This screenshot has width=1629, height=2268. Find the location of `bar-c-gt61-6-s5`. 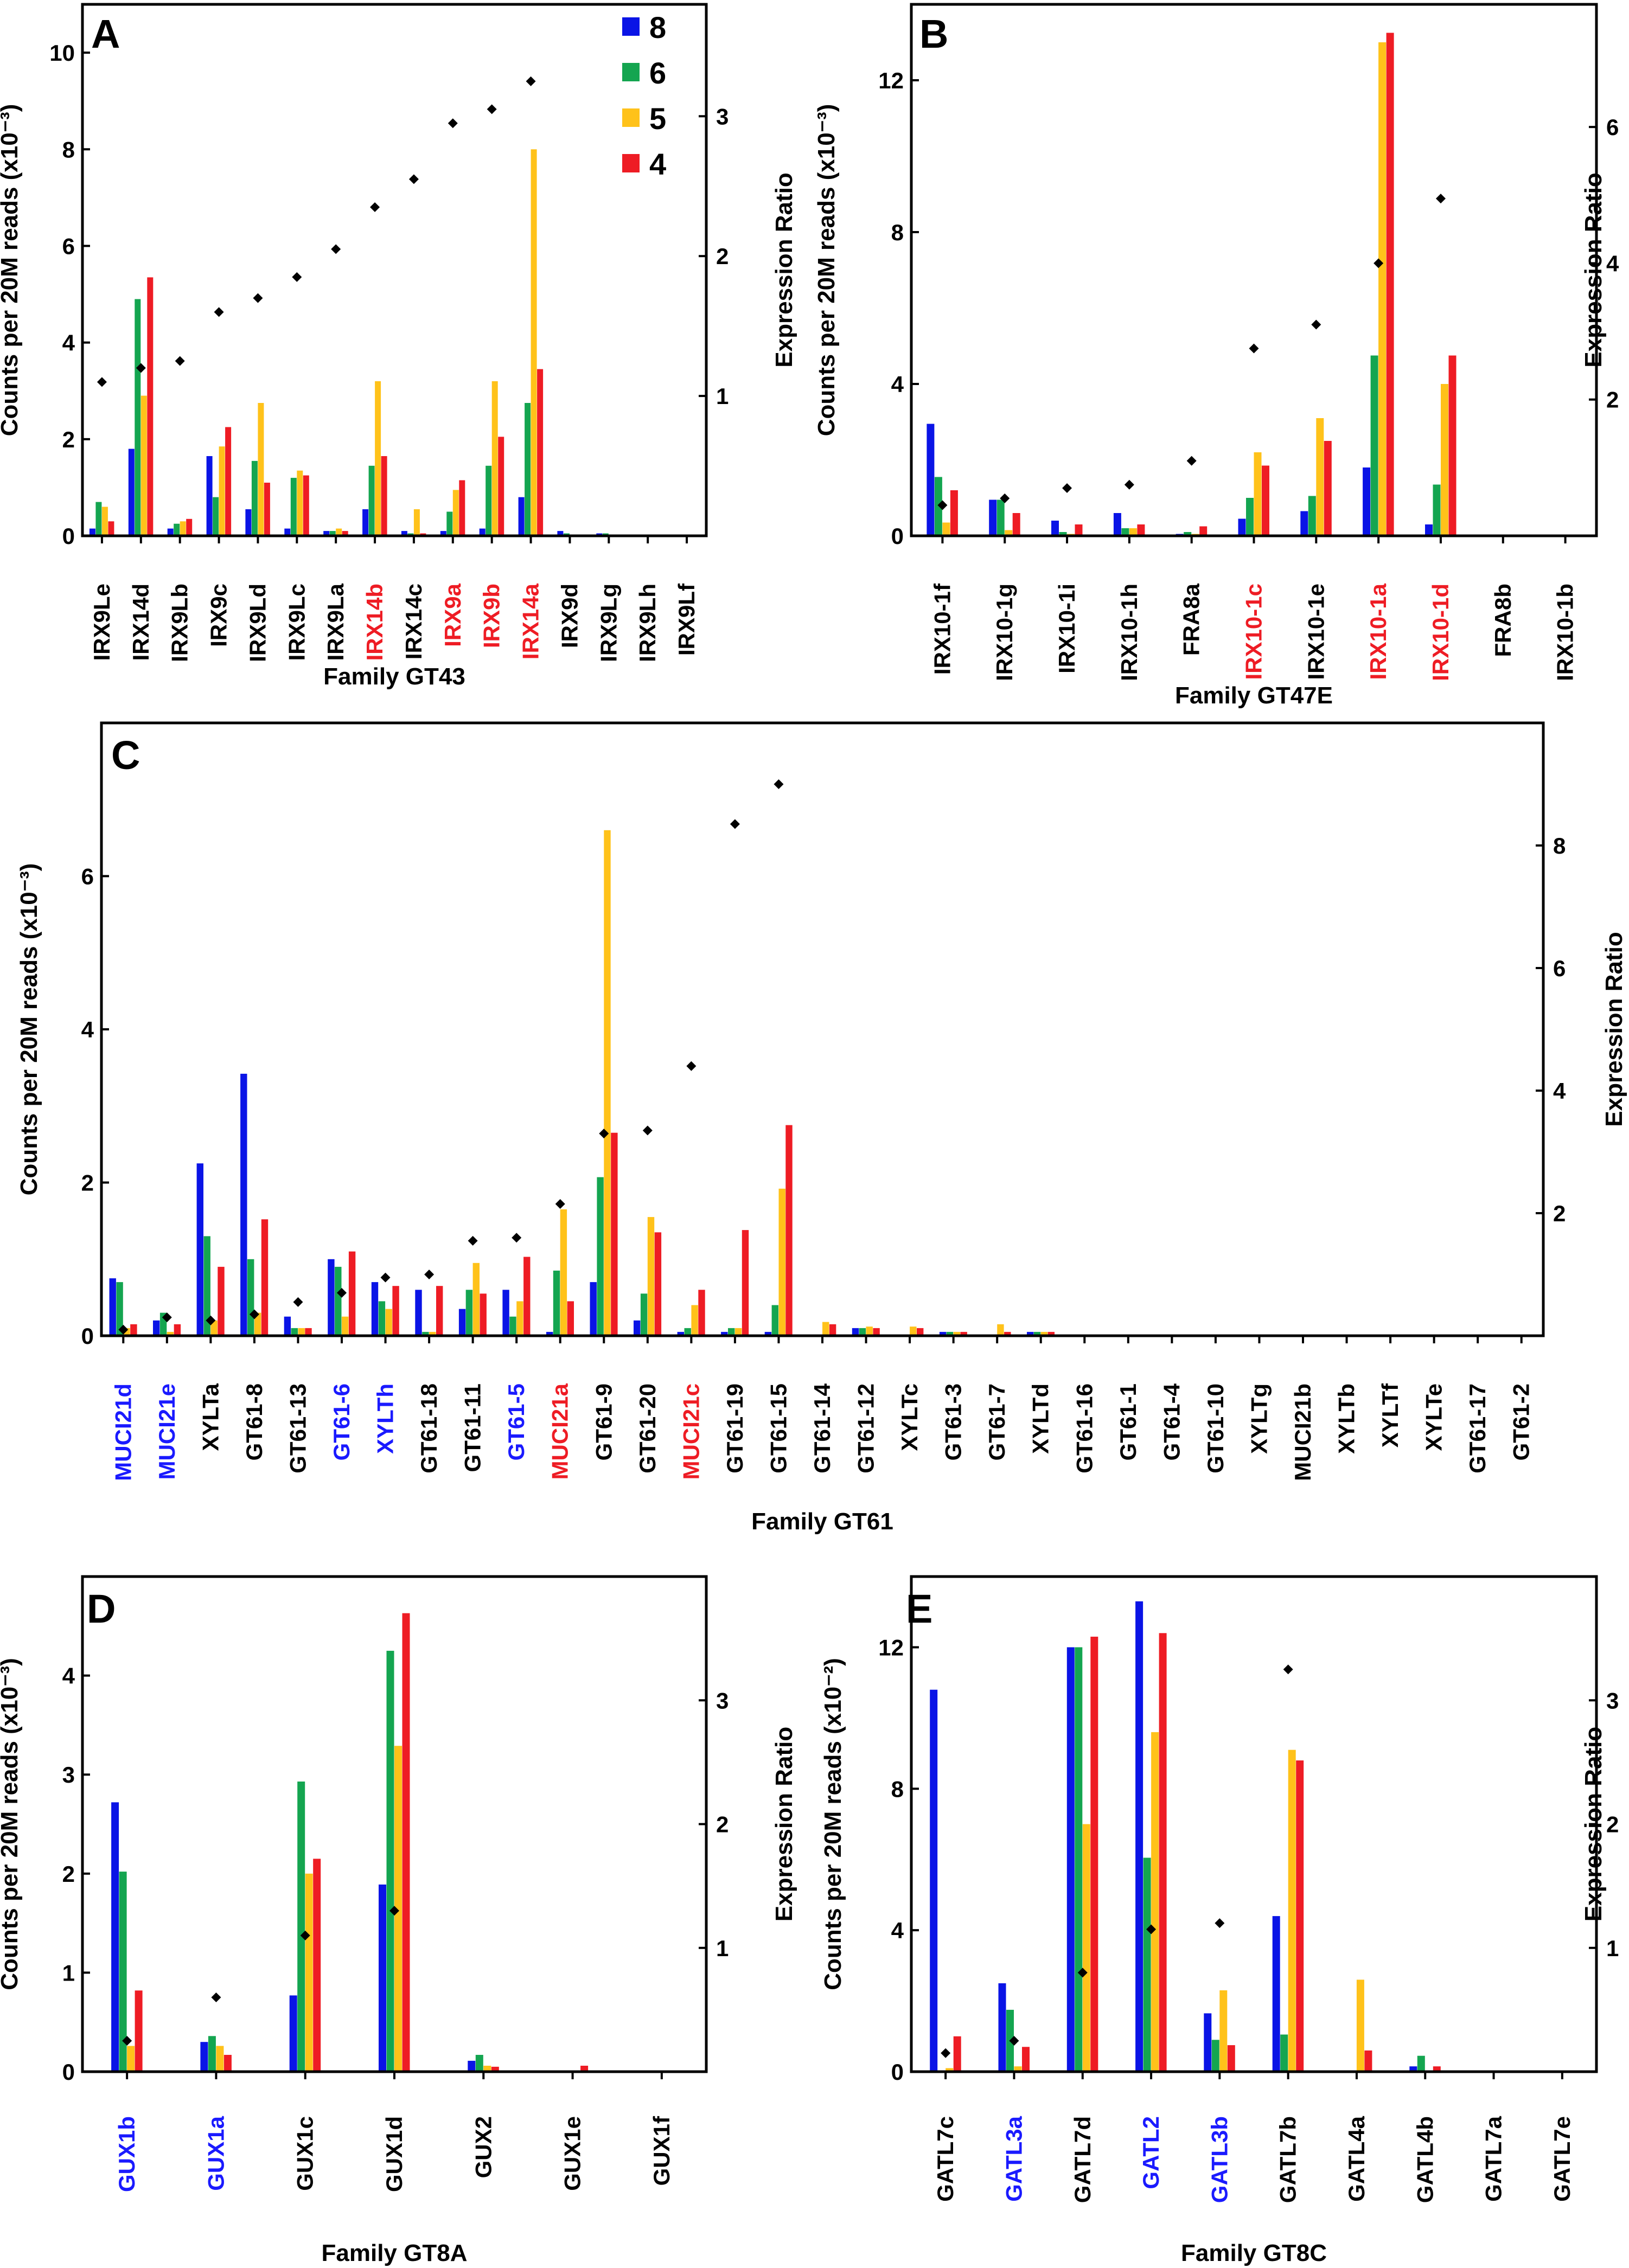

bar-c-gt61-6-s5 is located at coordinates (345, 1326).